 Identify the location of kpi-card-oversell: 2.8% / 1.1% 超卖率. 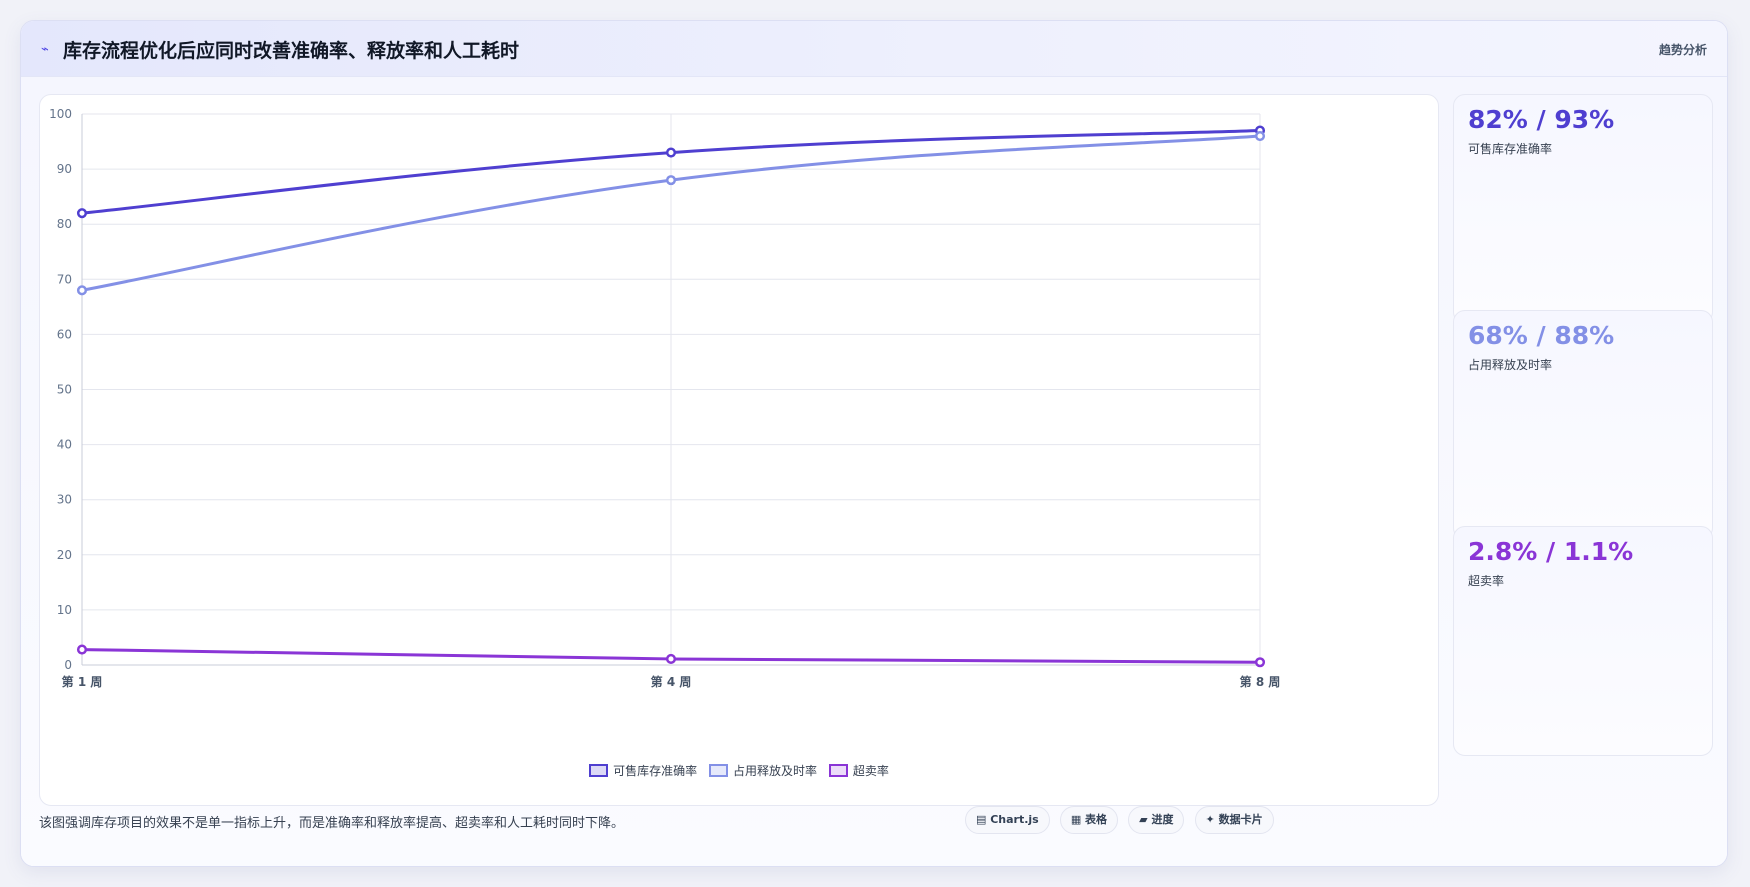
(1583, 641).